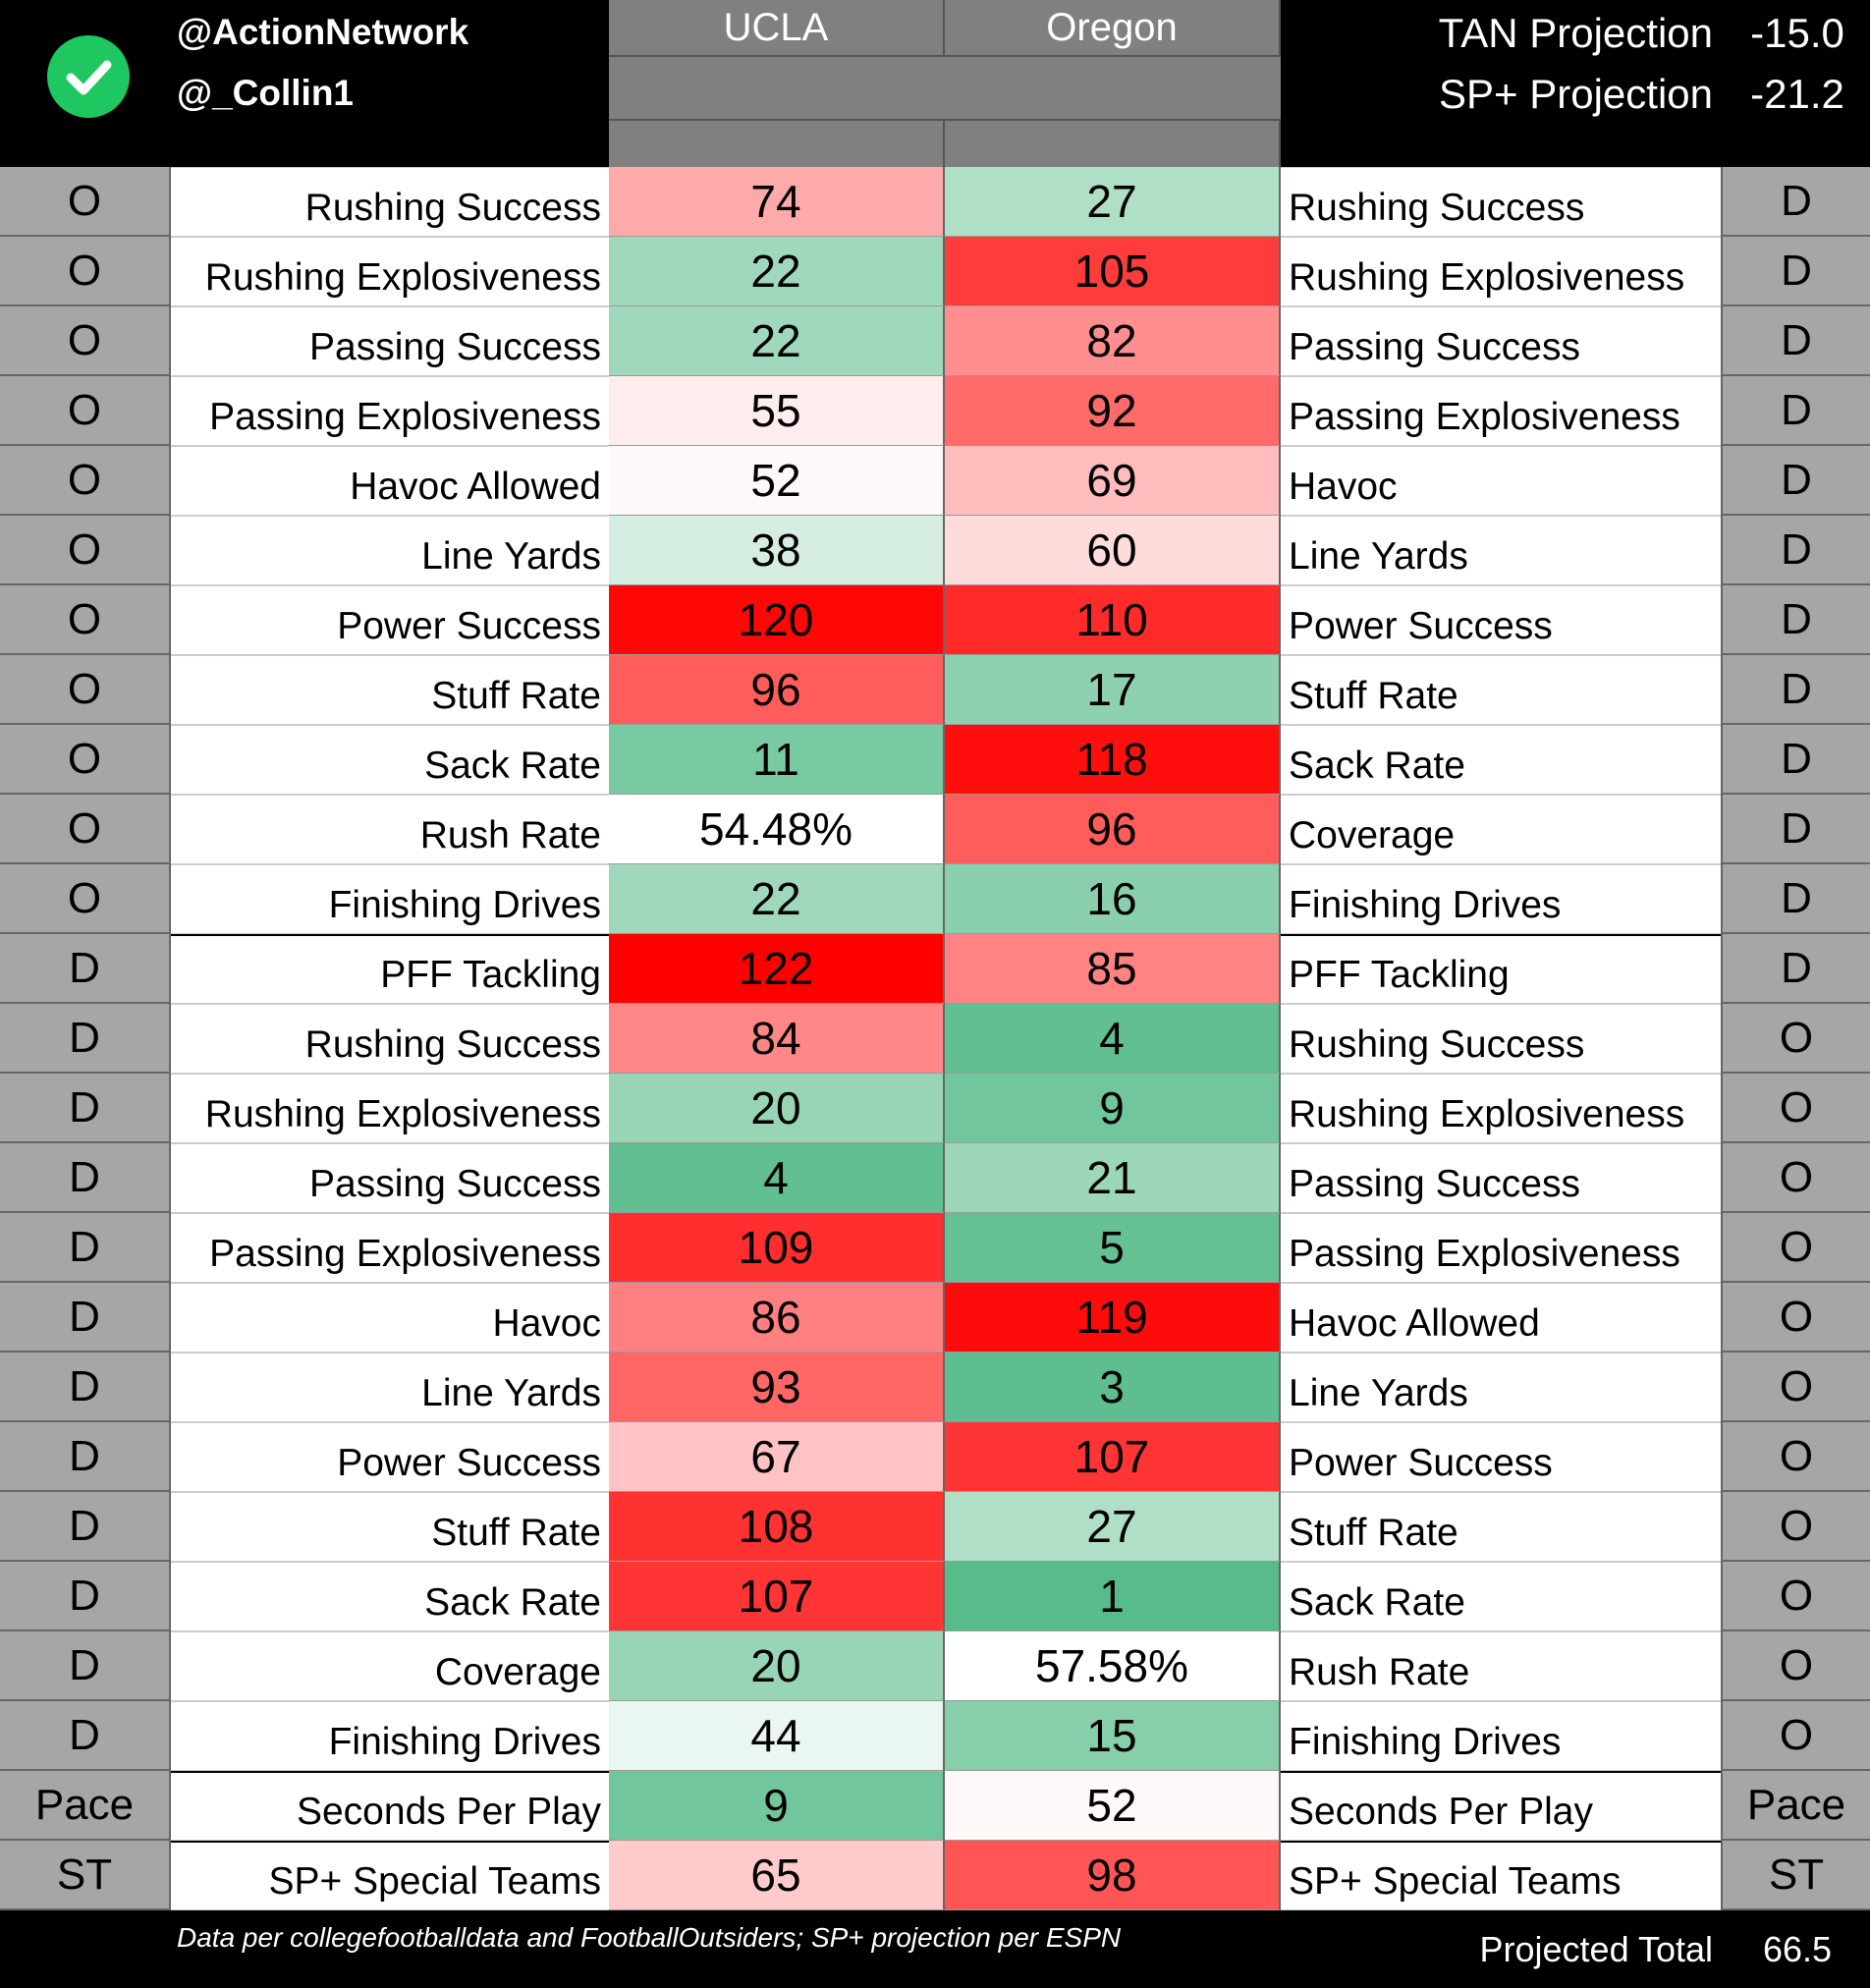  Describe the element at coordinates (1113, 620) in the screenshot. I see `stat-value: 110` at that location.